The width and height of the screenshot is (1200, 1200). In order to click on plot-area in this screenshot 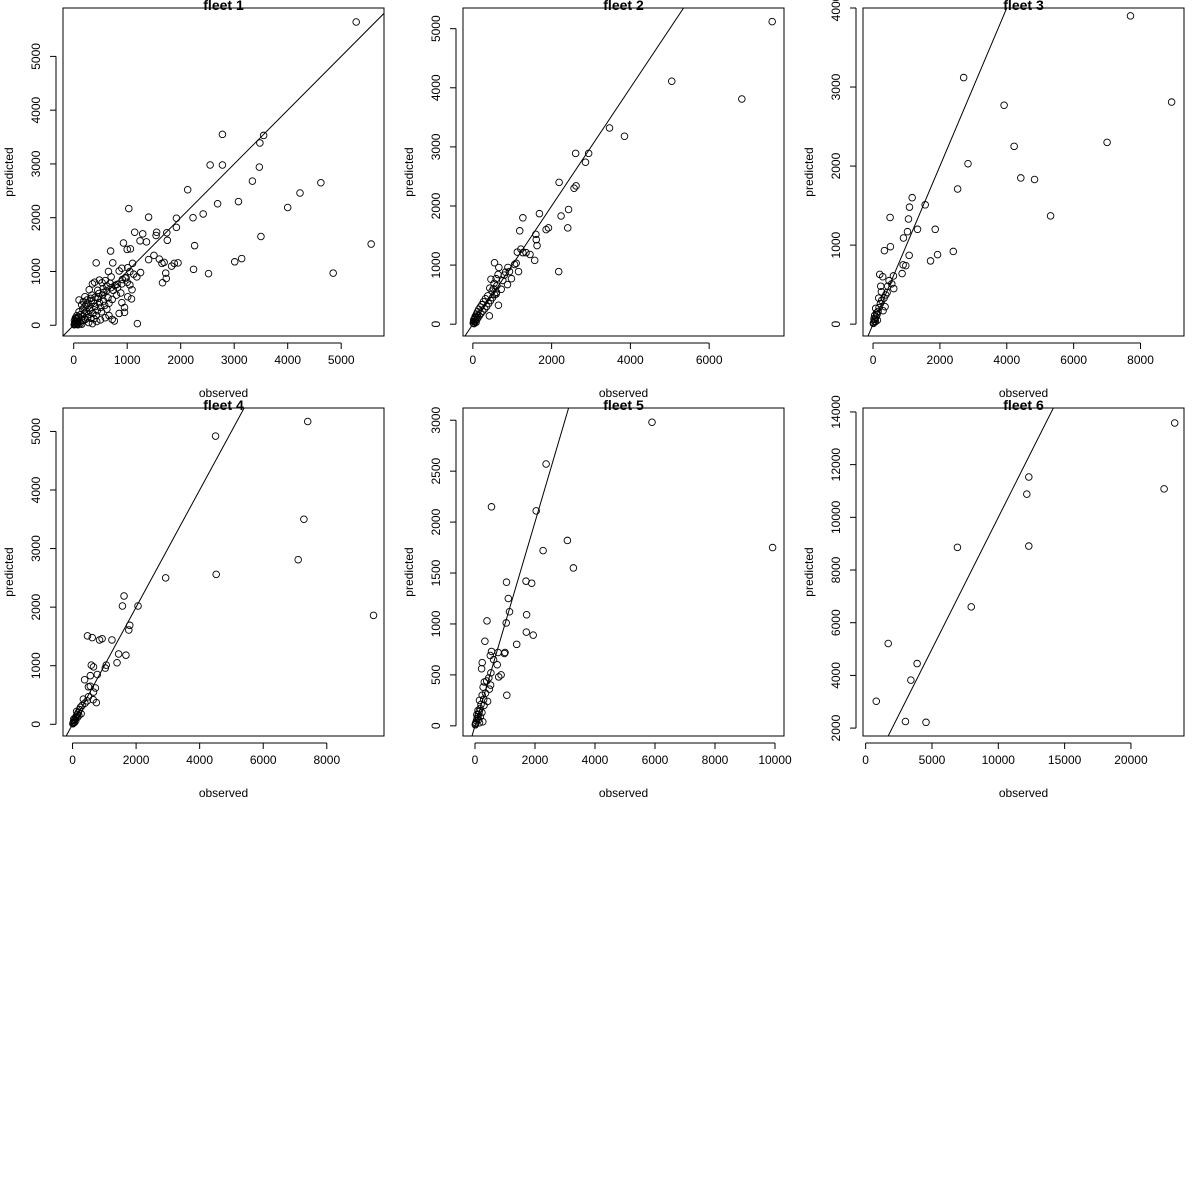, I will do `click(1025, 572)`.